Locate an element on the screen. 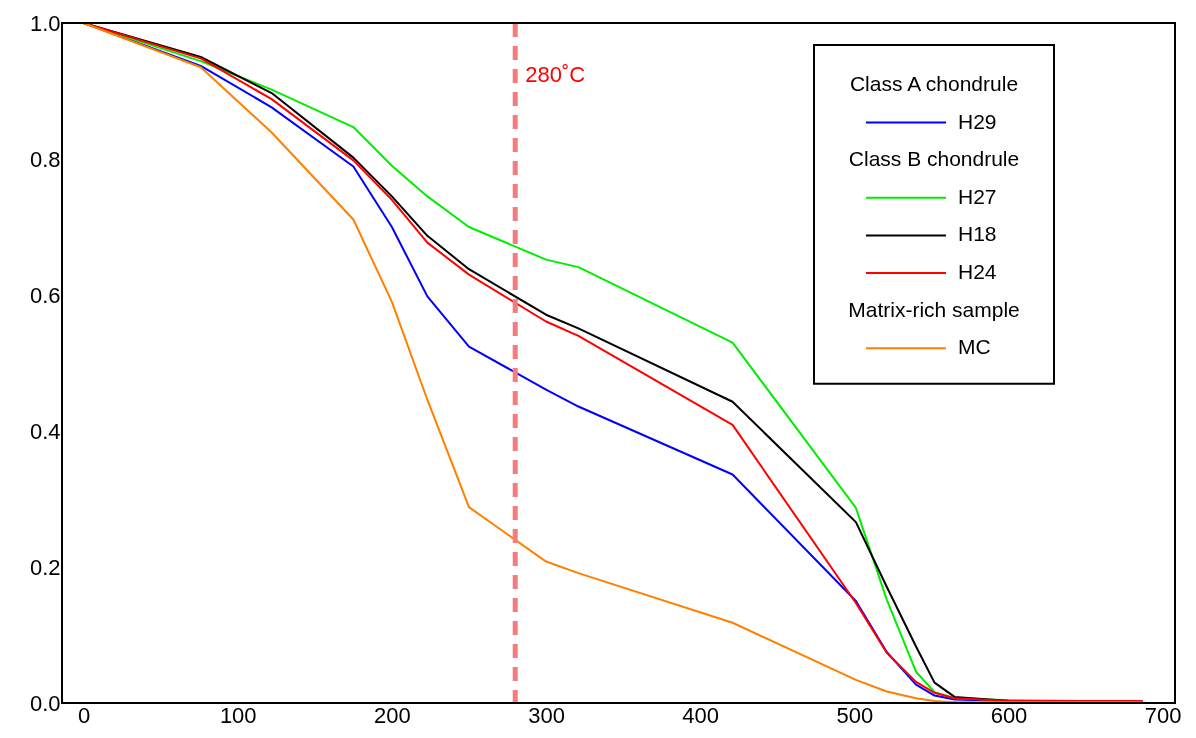  y-tick-label: 1.0 is located at coordinates (45, 23).